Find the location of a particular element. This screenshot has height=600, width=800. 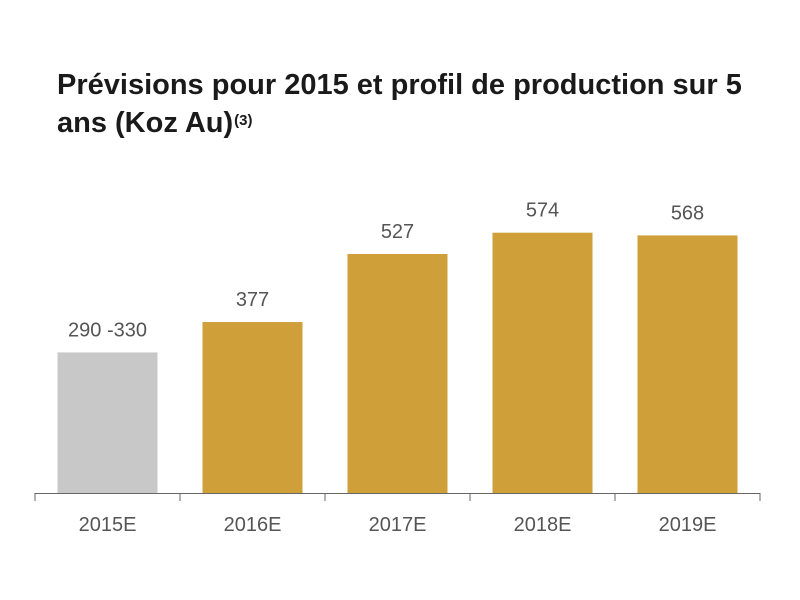

category-label-2017E: 2017E is located at coordinates (398, 525).